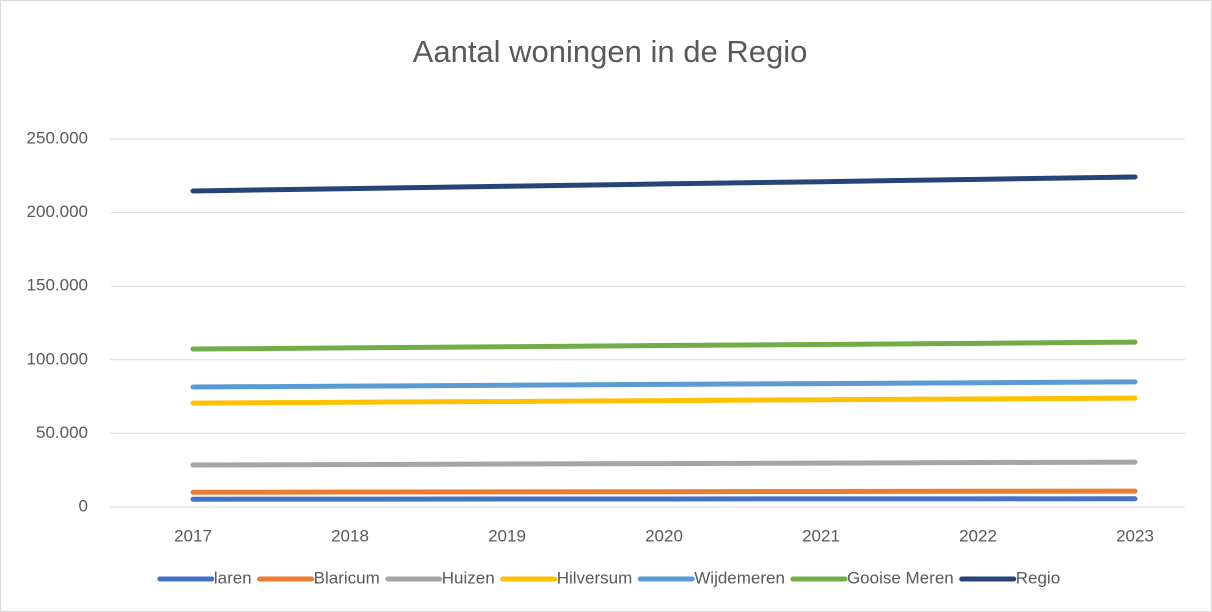  What do you see at coordinates (57, 211) in the screenshot?
I see `y-tick-label: 200.000` at bounding box center [57, 211].